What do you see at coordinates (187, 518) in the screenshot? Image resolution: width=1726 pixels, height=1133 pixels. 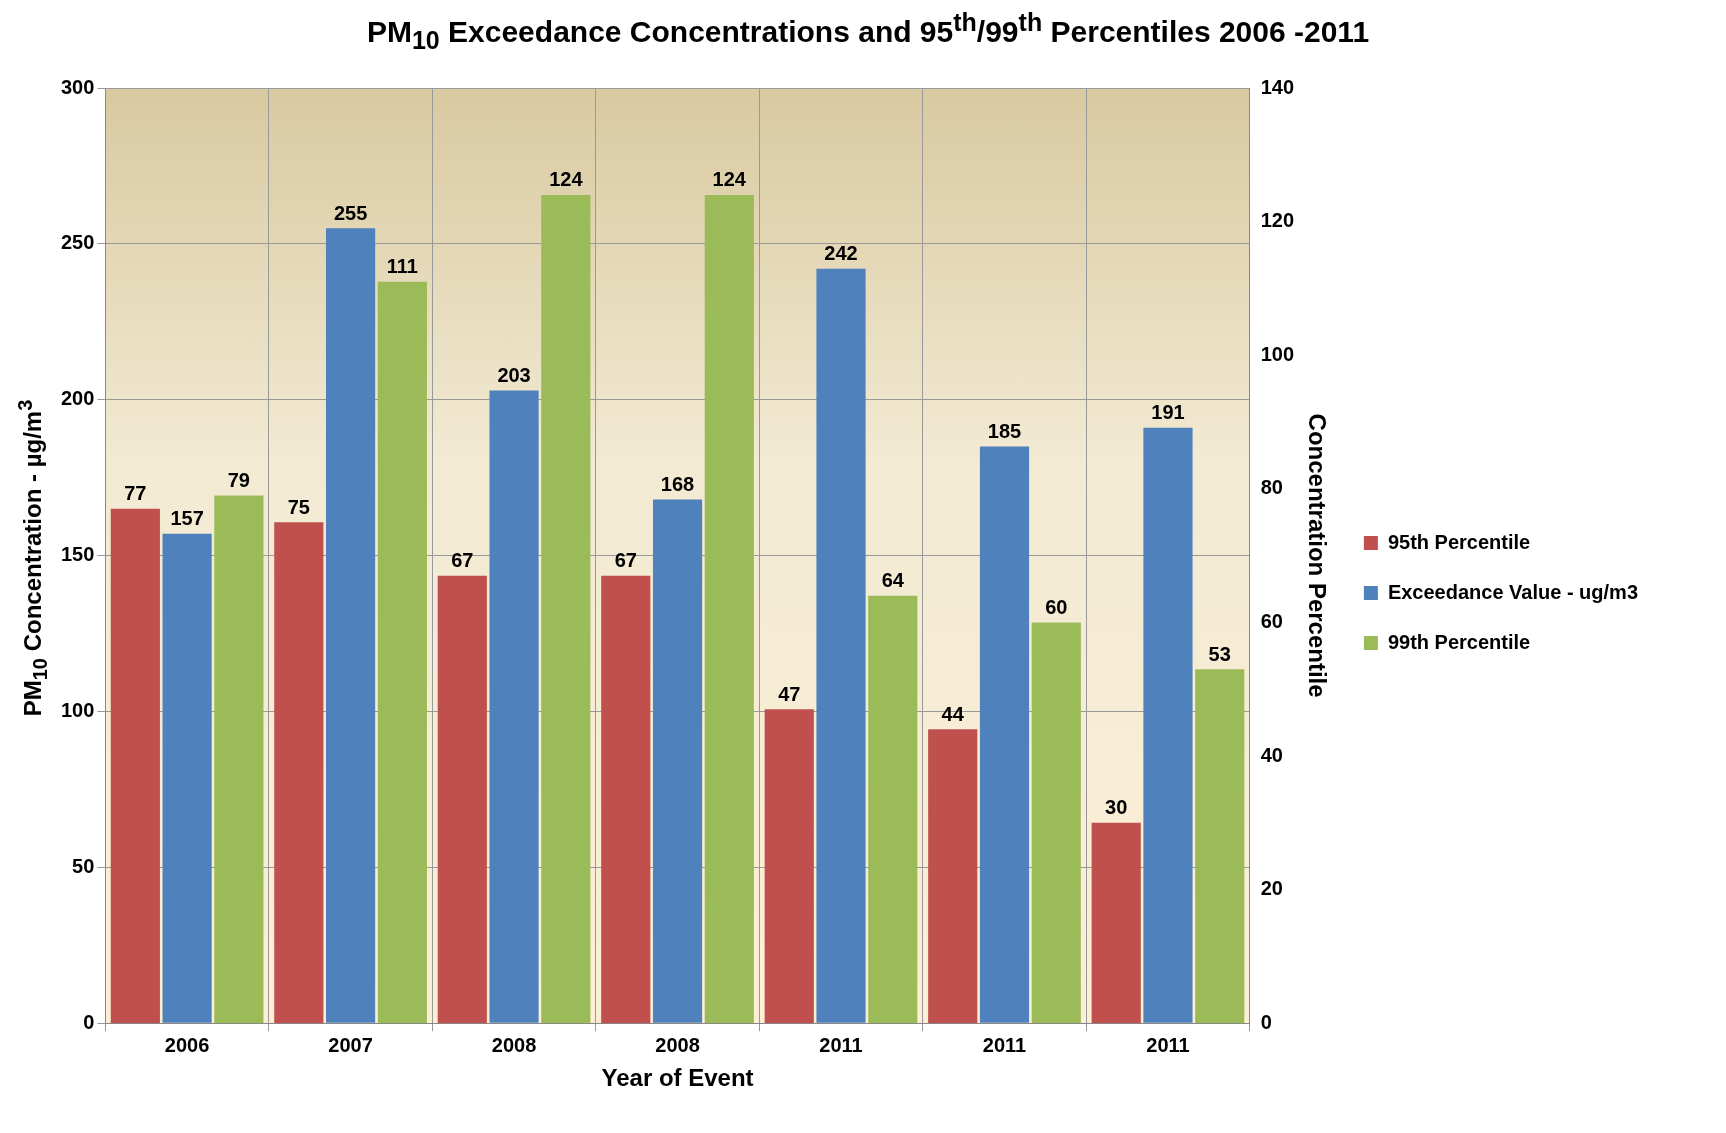 I see `data-label: 157` at bounding box center [187, 518].